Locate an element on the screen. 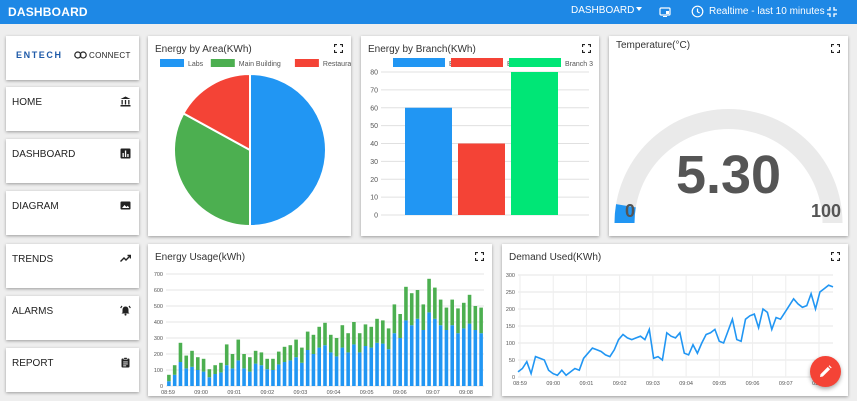 The width and height of the screenshot is (857, 401). x-tick-label: 09:01 is located at coordinates (234, 393).